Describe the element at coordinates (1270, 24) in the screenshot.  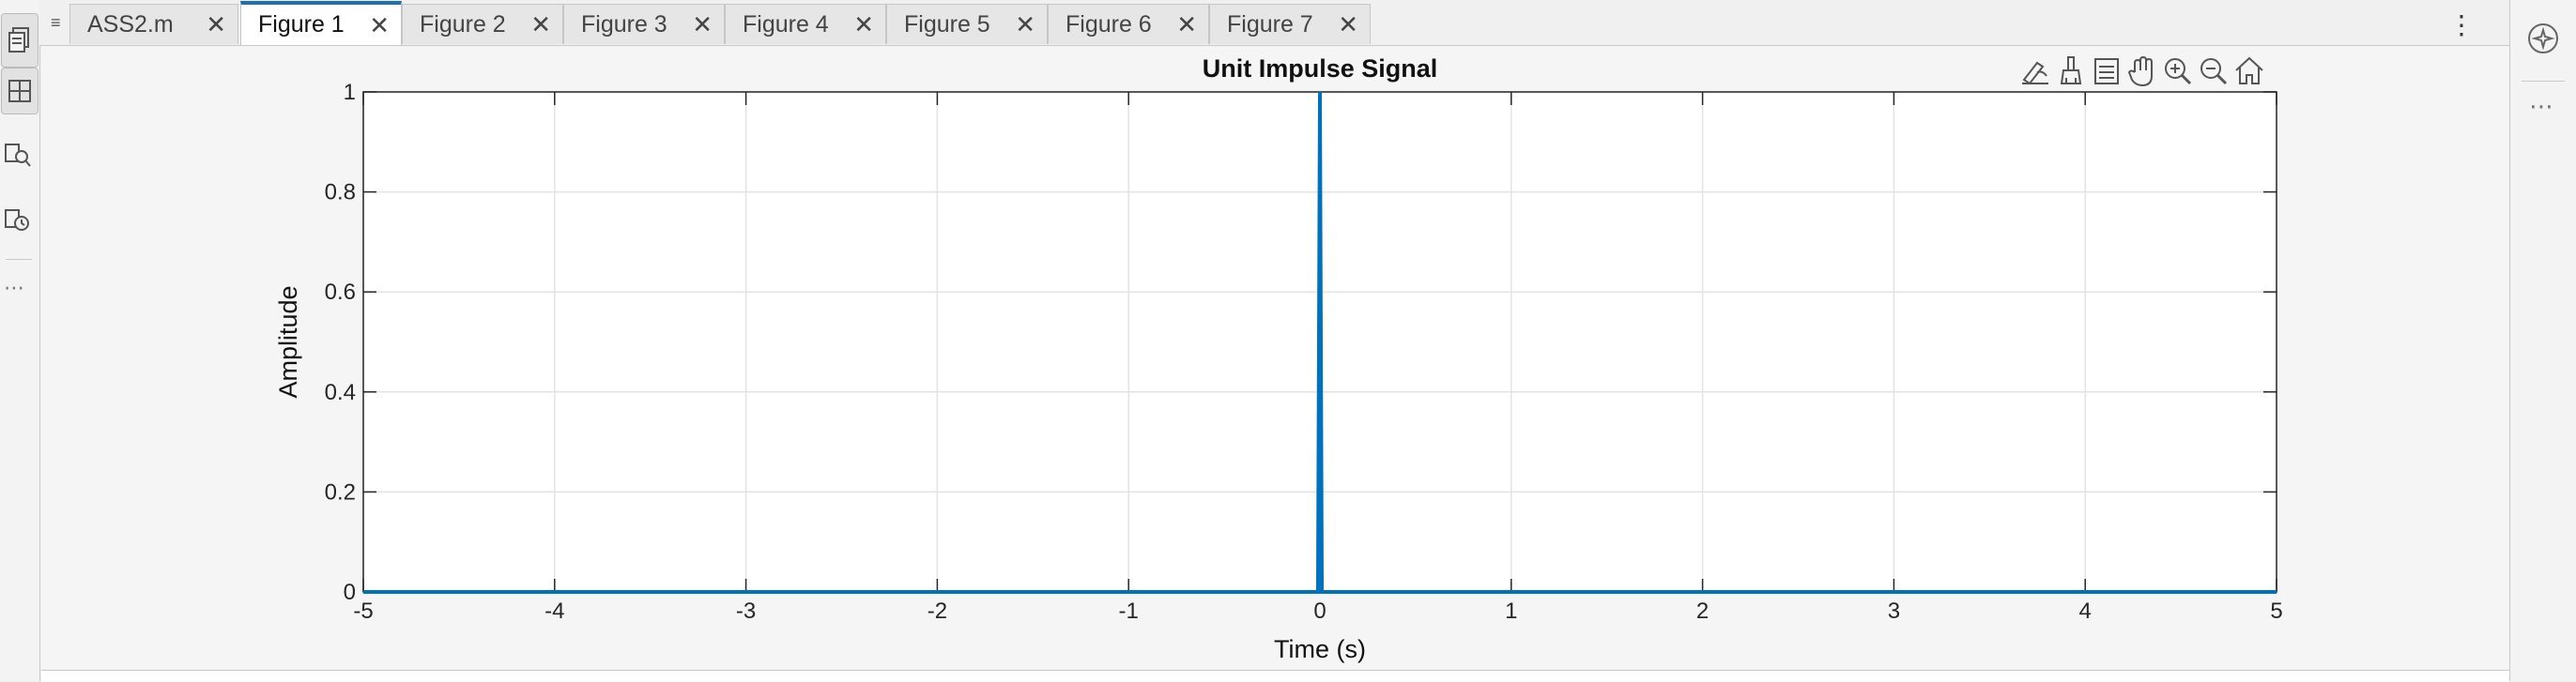
I see `tab-label: Figure 7` at that location.